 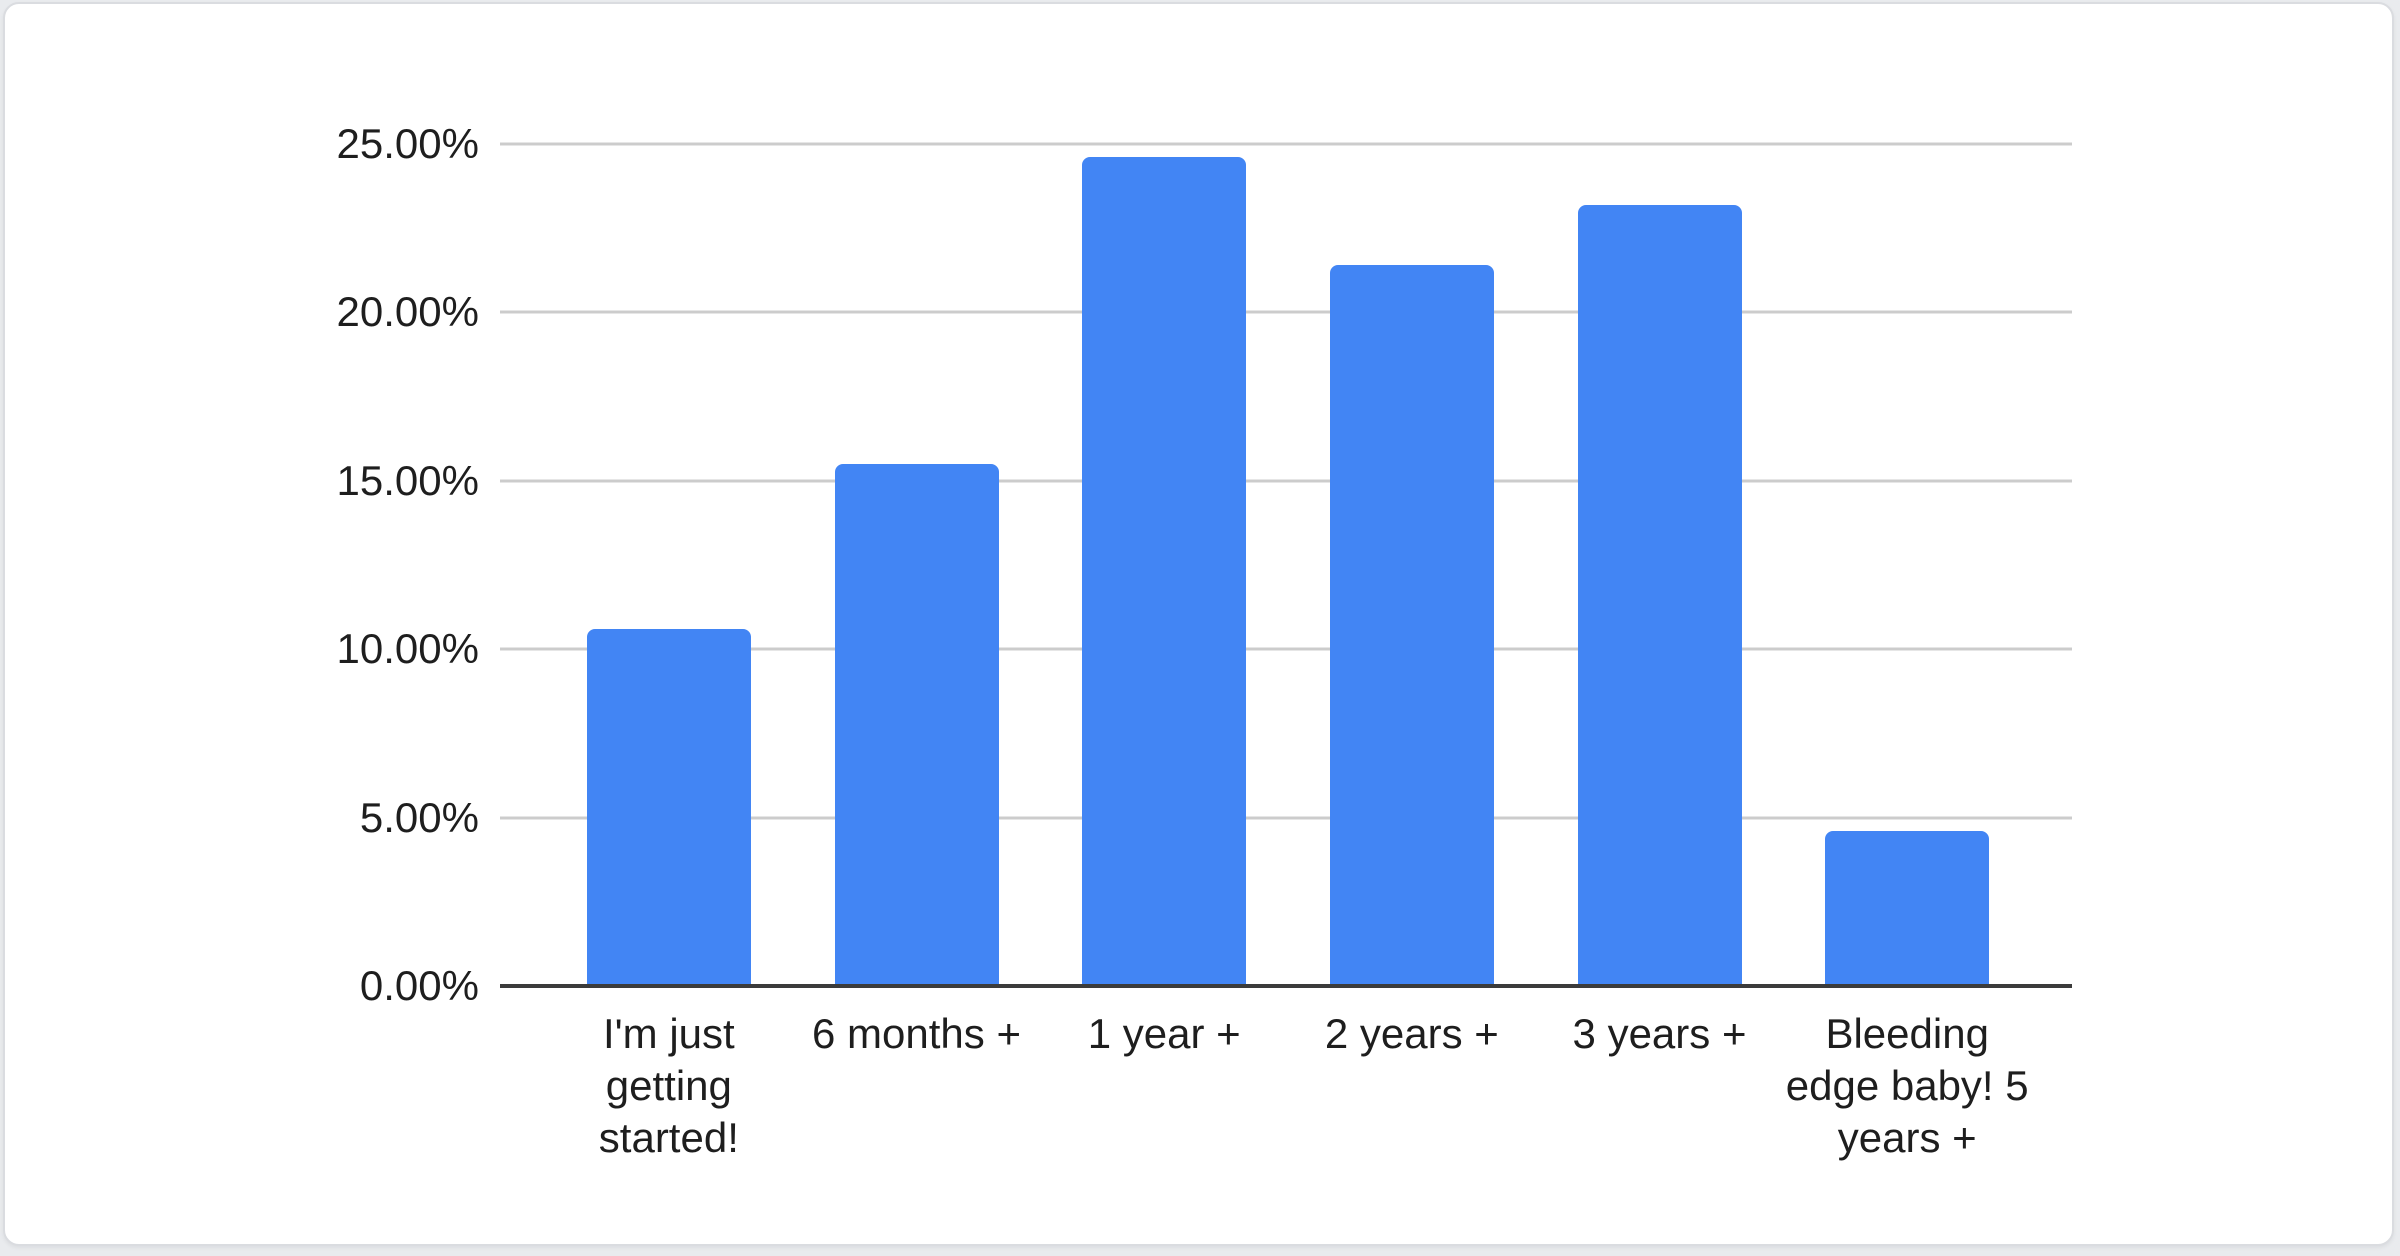 What do you see at coordinates (1286, 986) in the screenshot?
I see `x-axis-baseline` at bounding box center [1286, 986].